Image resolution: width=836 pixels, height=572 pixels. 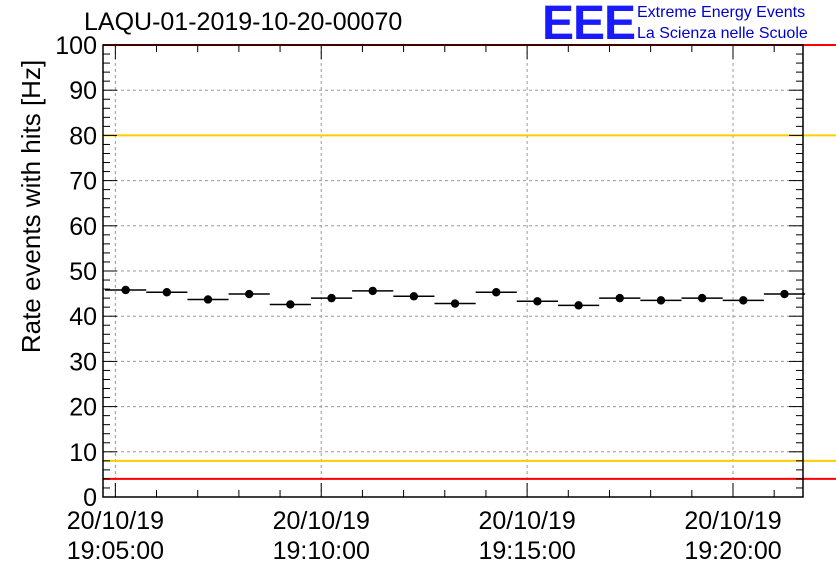 What do you see at coordinates (526, 551) in the screenshot?
I see `x-tick-label-time: 19:15:00` at bounding box center [526, 551].